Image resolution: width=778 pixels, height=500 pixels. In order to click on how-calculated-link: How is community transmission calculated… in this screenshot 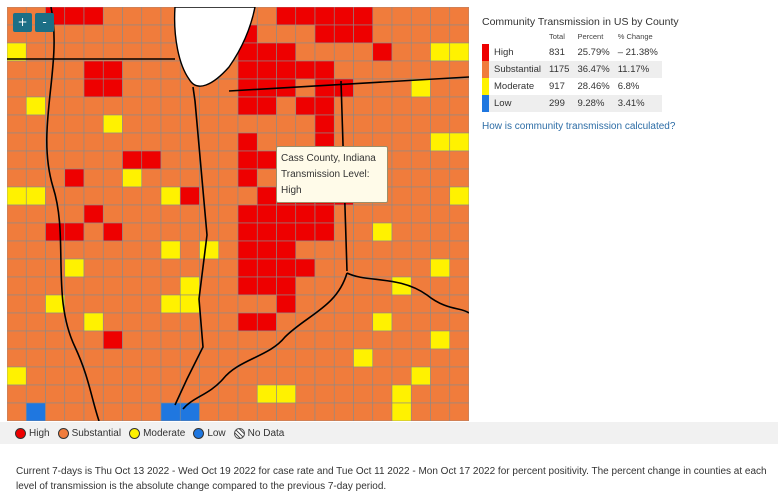, I will do `click(579, 126)`.